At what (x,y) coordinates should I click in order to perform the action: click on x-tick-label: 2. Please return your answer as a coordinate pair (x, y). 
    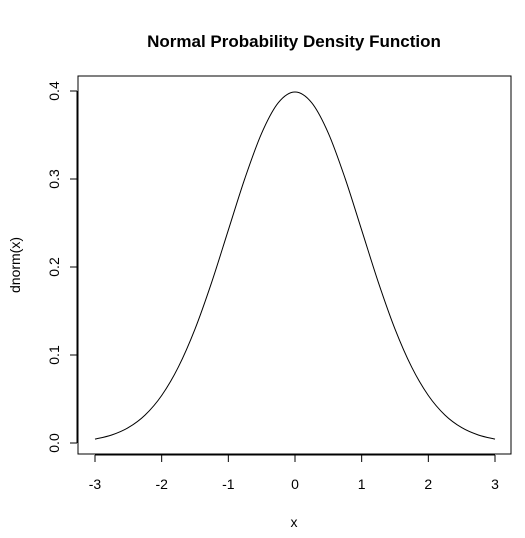
    Looking at the image, I should click on (428, 484).